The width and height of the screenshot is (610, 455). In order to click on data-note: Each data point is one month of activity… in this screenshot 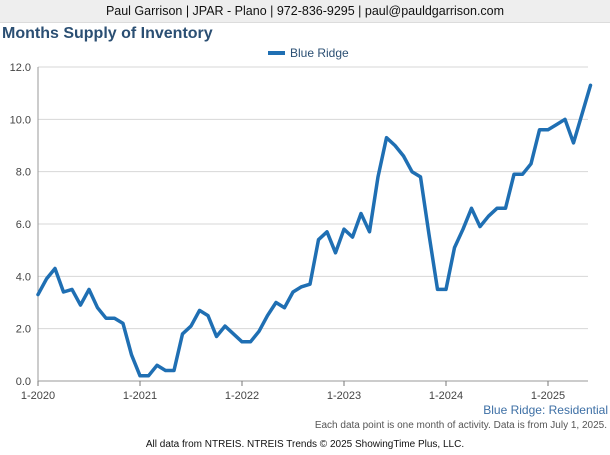, I will do `click(460, 425)`.